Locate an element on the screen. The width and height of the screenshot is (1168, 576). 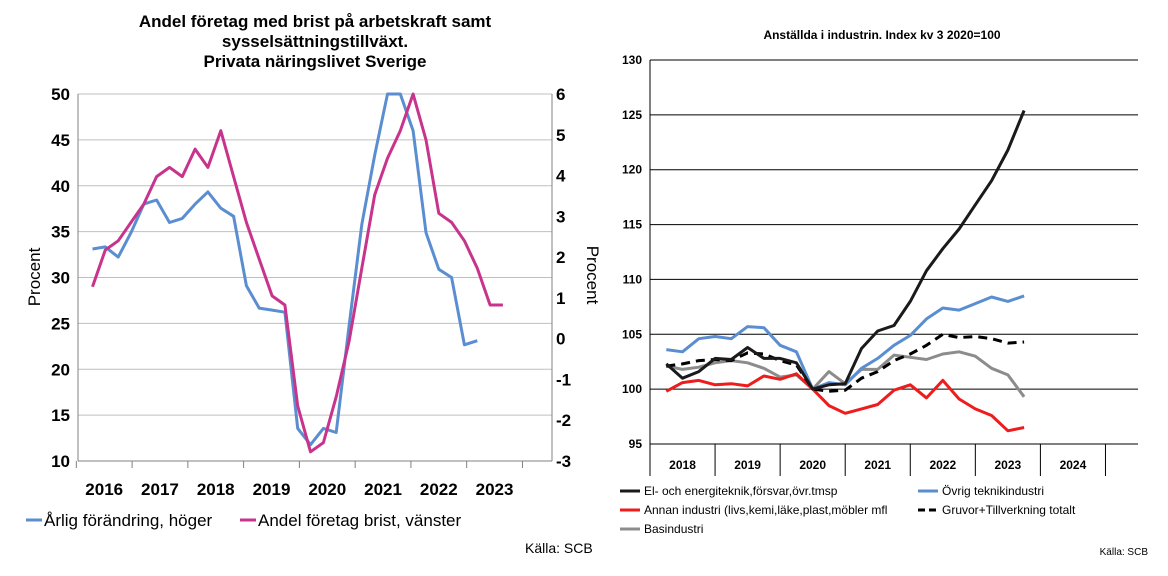
y-tick-label: 110 is located at coordinates (633, 279).